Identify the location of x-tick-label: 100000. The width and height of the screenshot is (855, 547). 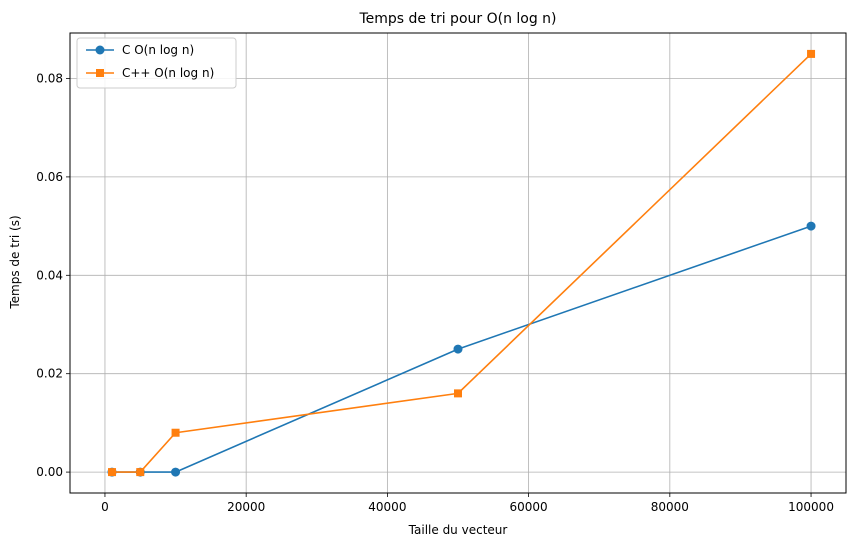
(811, 507).